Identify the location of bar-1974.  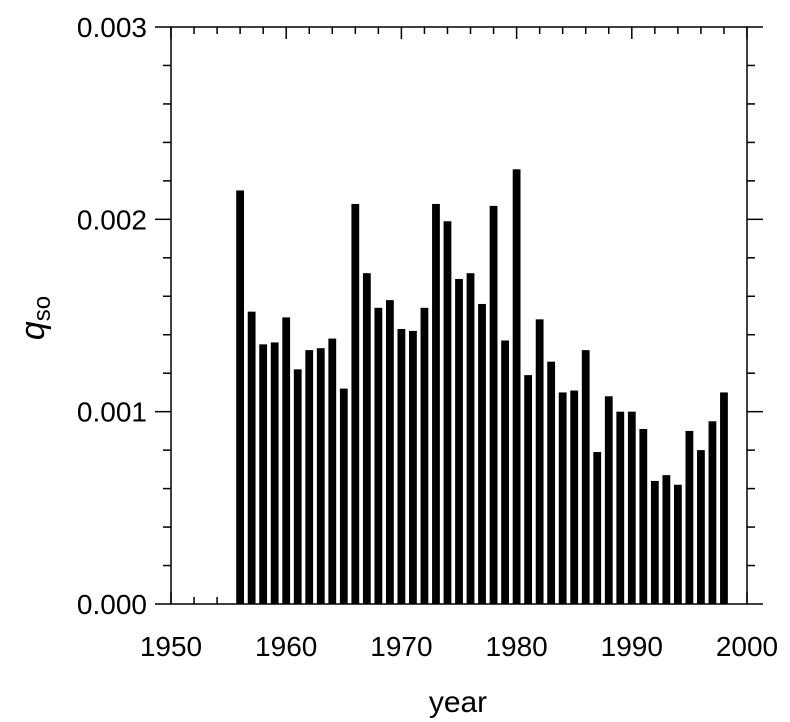
(447, 412).